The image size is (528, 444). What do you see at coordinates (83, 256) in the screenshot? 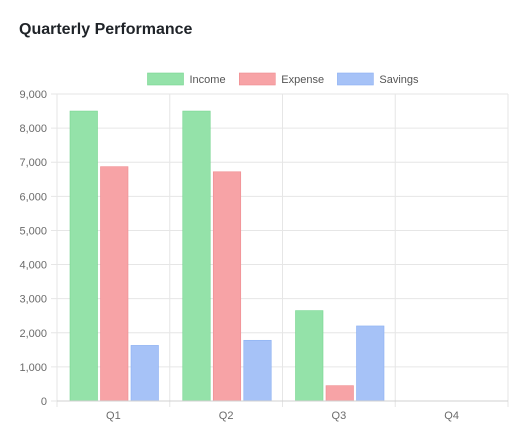
I see `bar-income-q1` at bounding box center [83, 256].